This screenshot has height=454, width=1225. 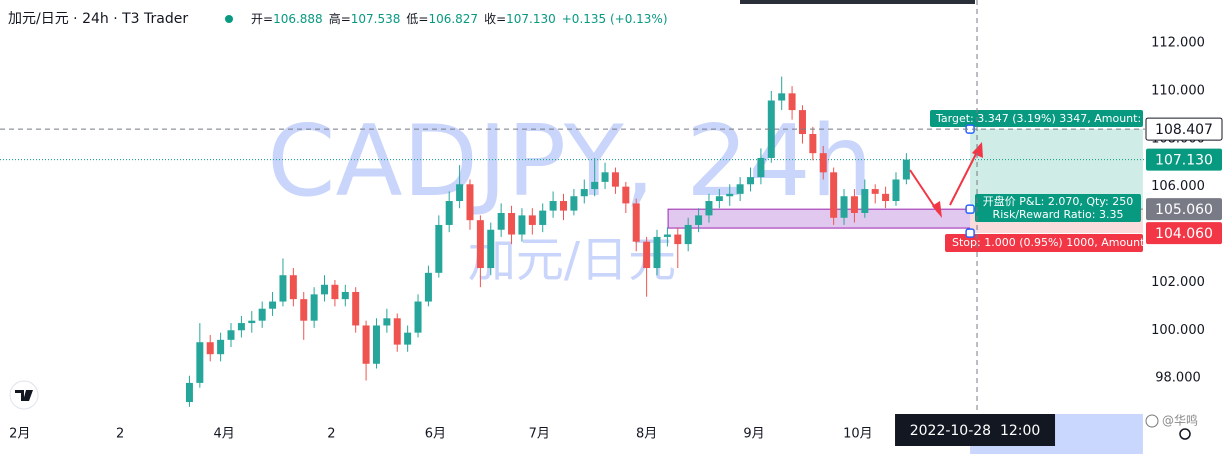 What do you see at coordinates (1058, 214) in the screenshot?
I see `rr-label: Risk/Reward Ratio: 3.35` at bounding box center [1058, 214].